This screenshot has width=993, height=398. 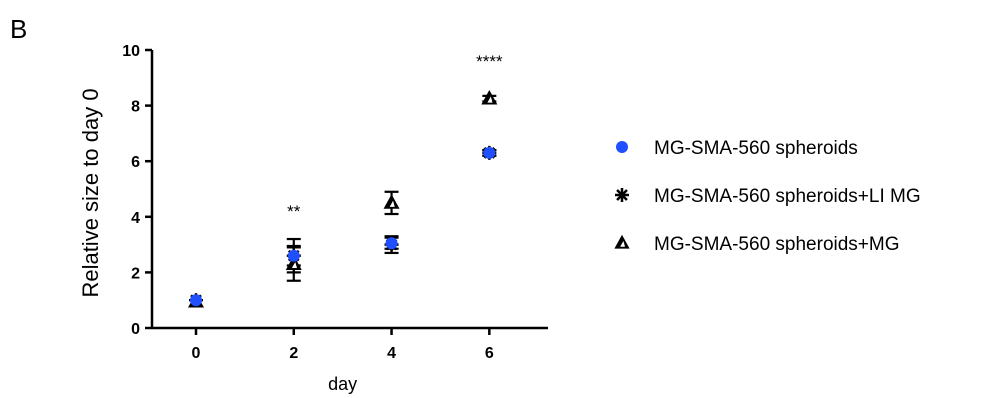 What do you see at coordinates (90, 192) in the screenshot?
I see `y-axis-title: Relative size to day 0` at bounding box center [90, 192].